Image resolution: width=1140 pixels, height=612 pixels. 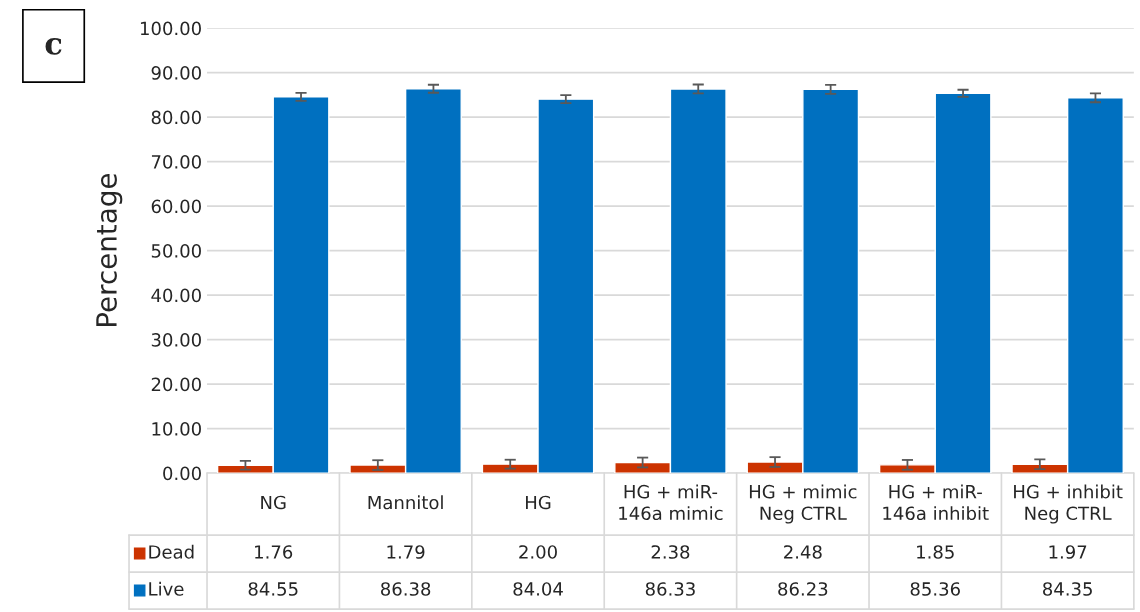 What do you see at coordinates (1067, 589) in the screenshot?
I see `data-label: 84.35` at bounding box center [1067, 589].